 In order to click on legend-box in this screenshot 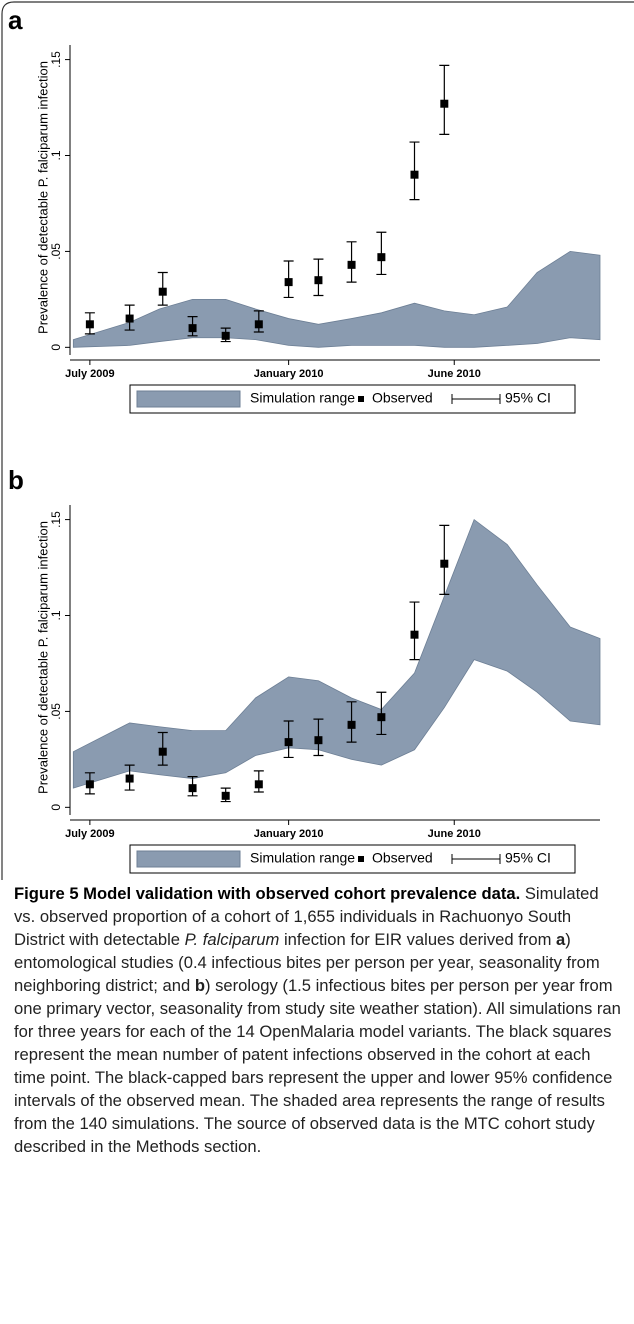, I will do `click(352, 399)`.